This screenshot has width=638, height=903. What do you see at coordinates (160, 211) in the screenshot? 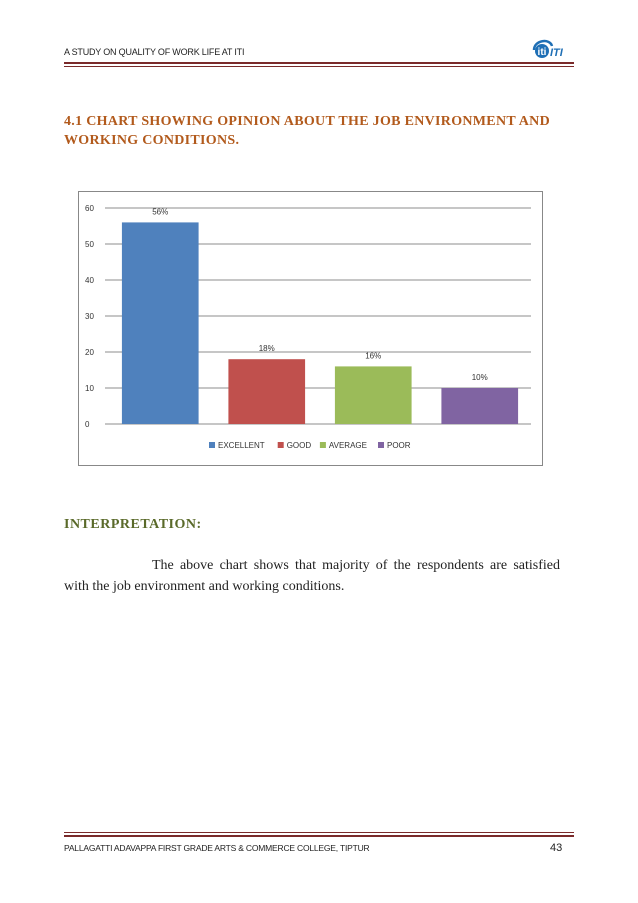
I see `data-label: 56%` at bounding box center [160, 211].